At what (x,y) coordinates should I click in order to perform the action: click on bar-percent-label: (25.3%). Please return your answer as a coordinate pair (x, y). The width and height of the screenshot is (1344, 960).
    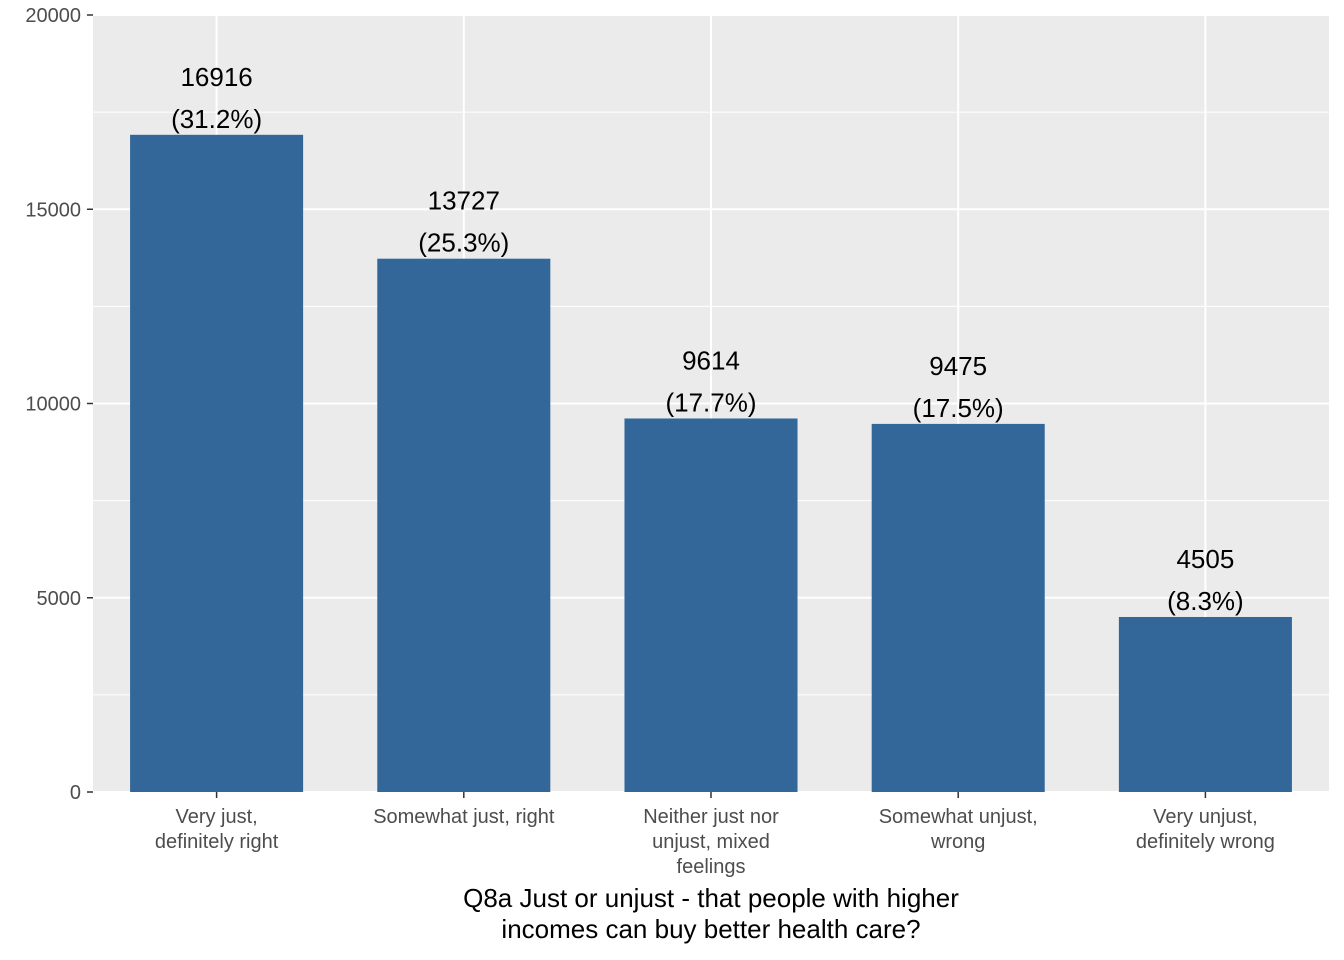
    Looking at the image, I should click on (463, 243).